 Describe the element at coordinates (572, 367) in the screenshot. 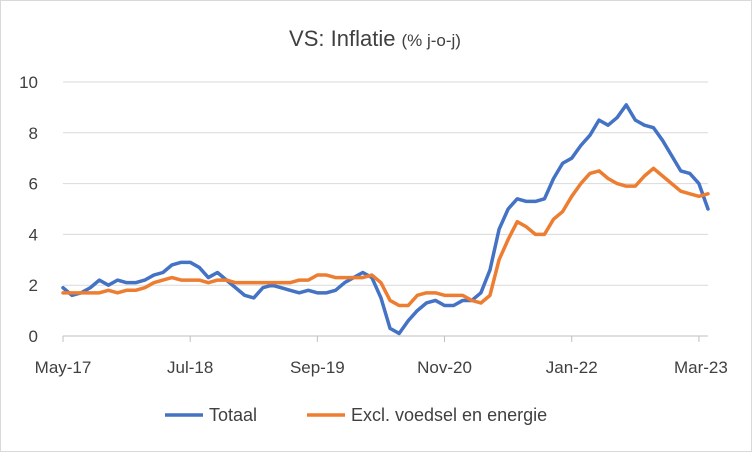

I see `x-tick-label: Jan-22` at that location.